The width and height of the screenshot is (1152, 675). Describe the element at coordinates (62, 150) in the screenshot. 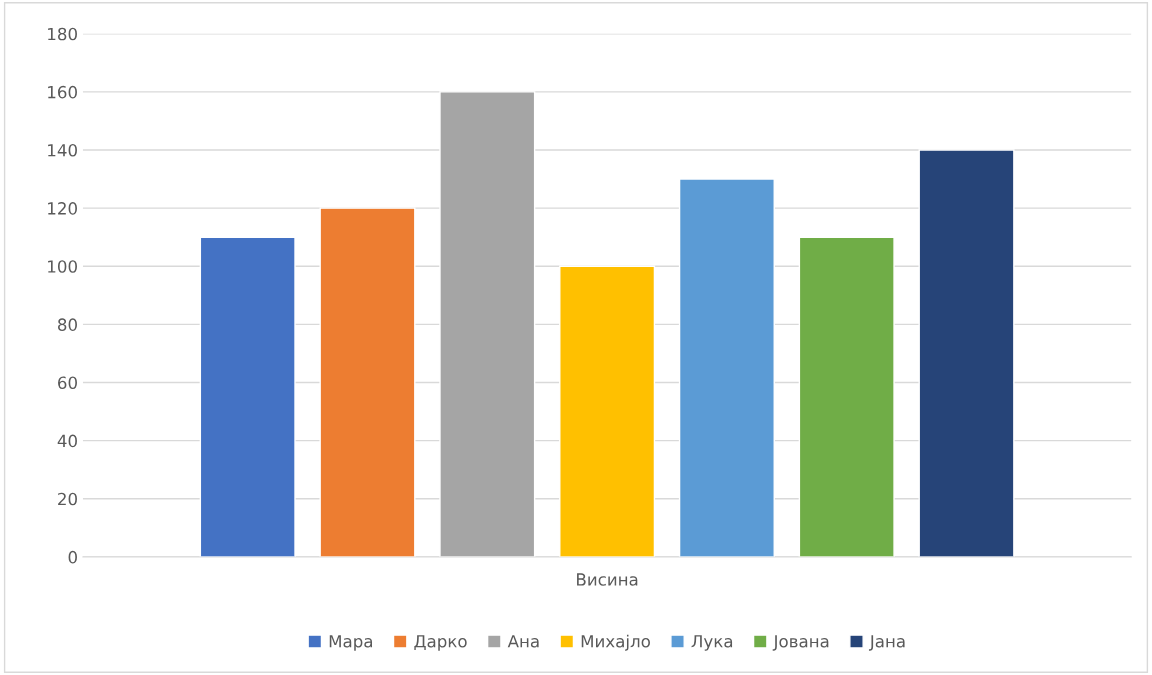

I see `y-tick-label: 140` at that location.